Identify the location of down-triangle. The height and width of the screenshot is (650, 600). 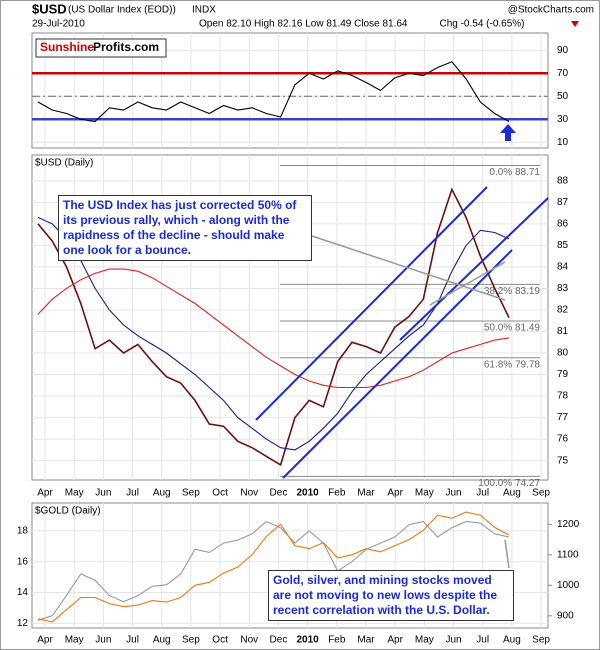
(575, 24).